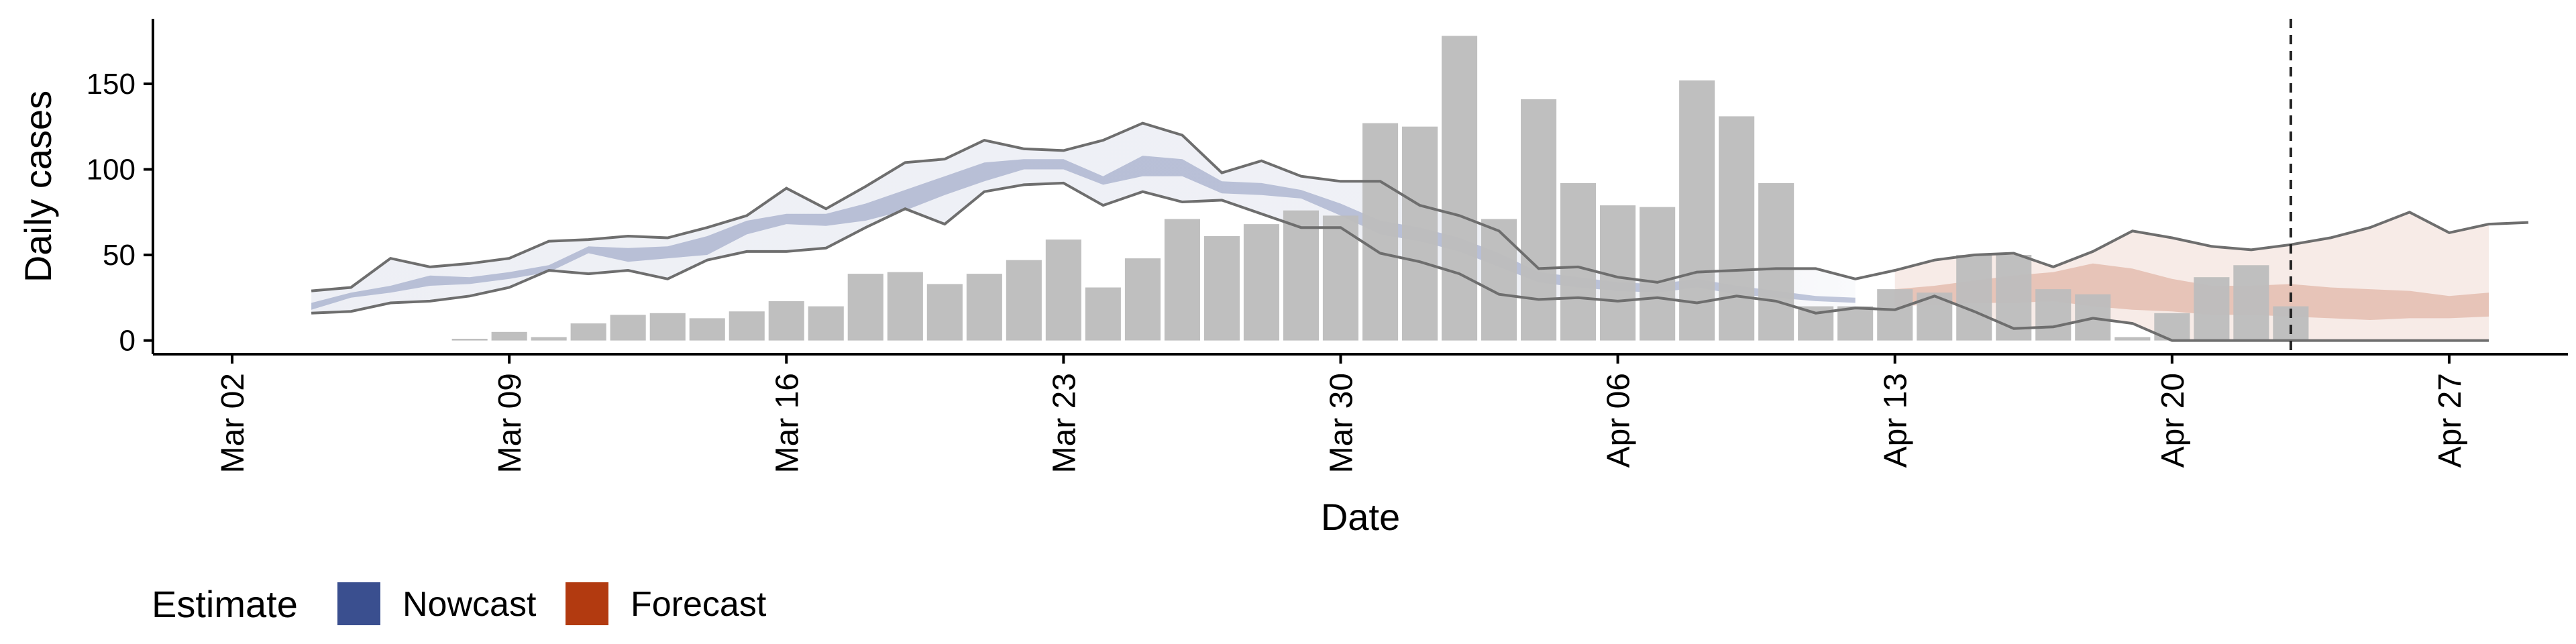 The image size is (2576, 644). I want to click on x-tick-label: Mar 09, so click(510, 423).